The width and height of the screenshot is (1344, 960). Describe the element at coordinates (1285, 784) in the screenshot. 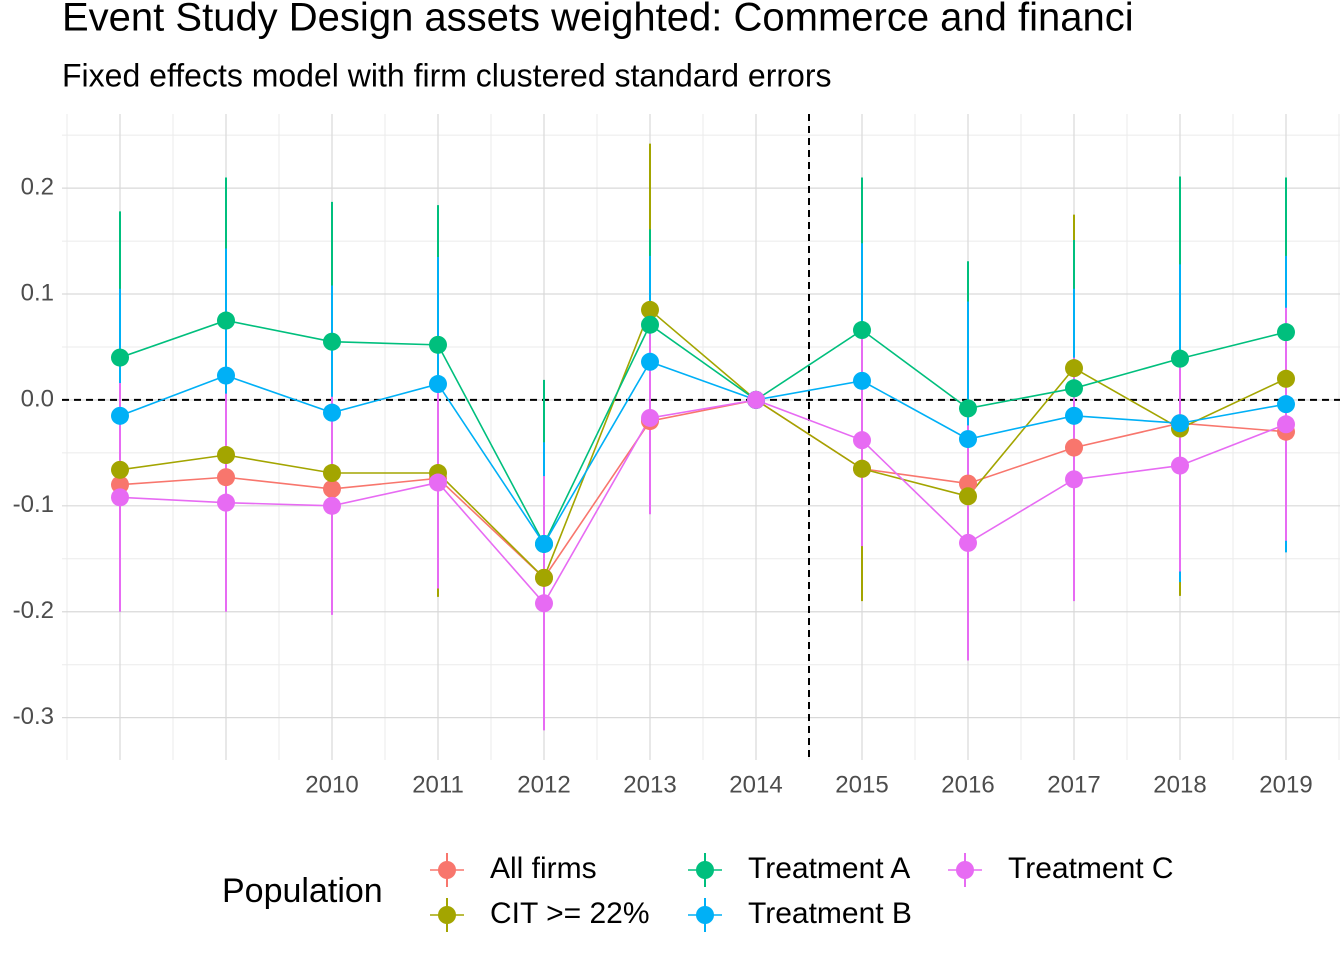

I see `x-tick-label: 2019` at that location.